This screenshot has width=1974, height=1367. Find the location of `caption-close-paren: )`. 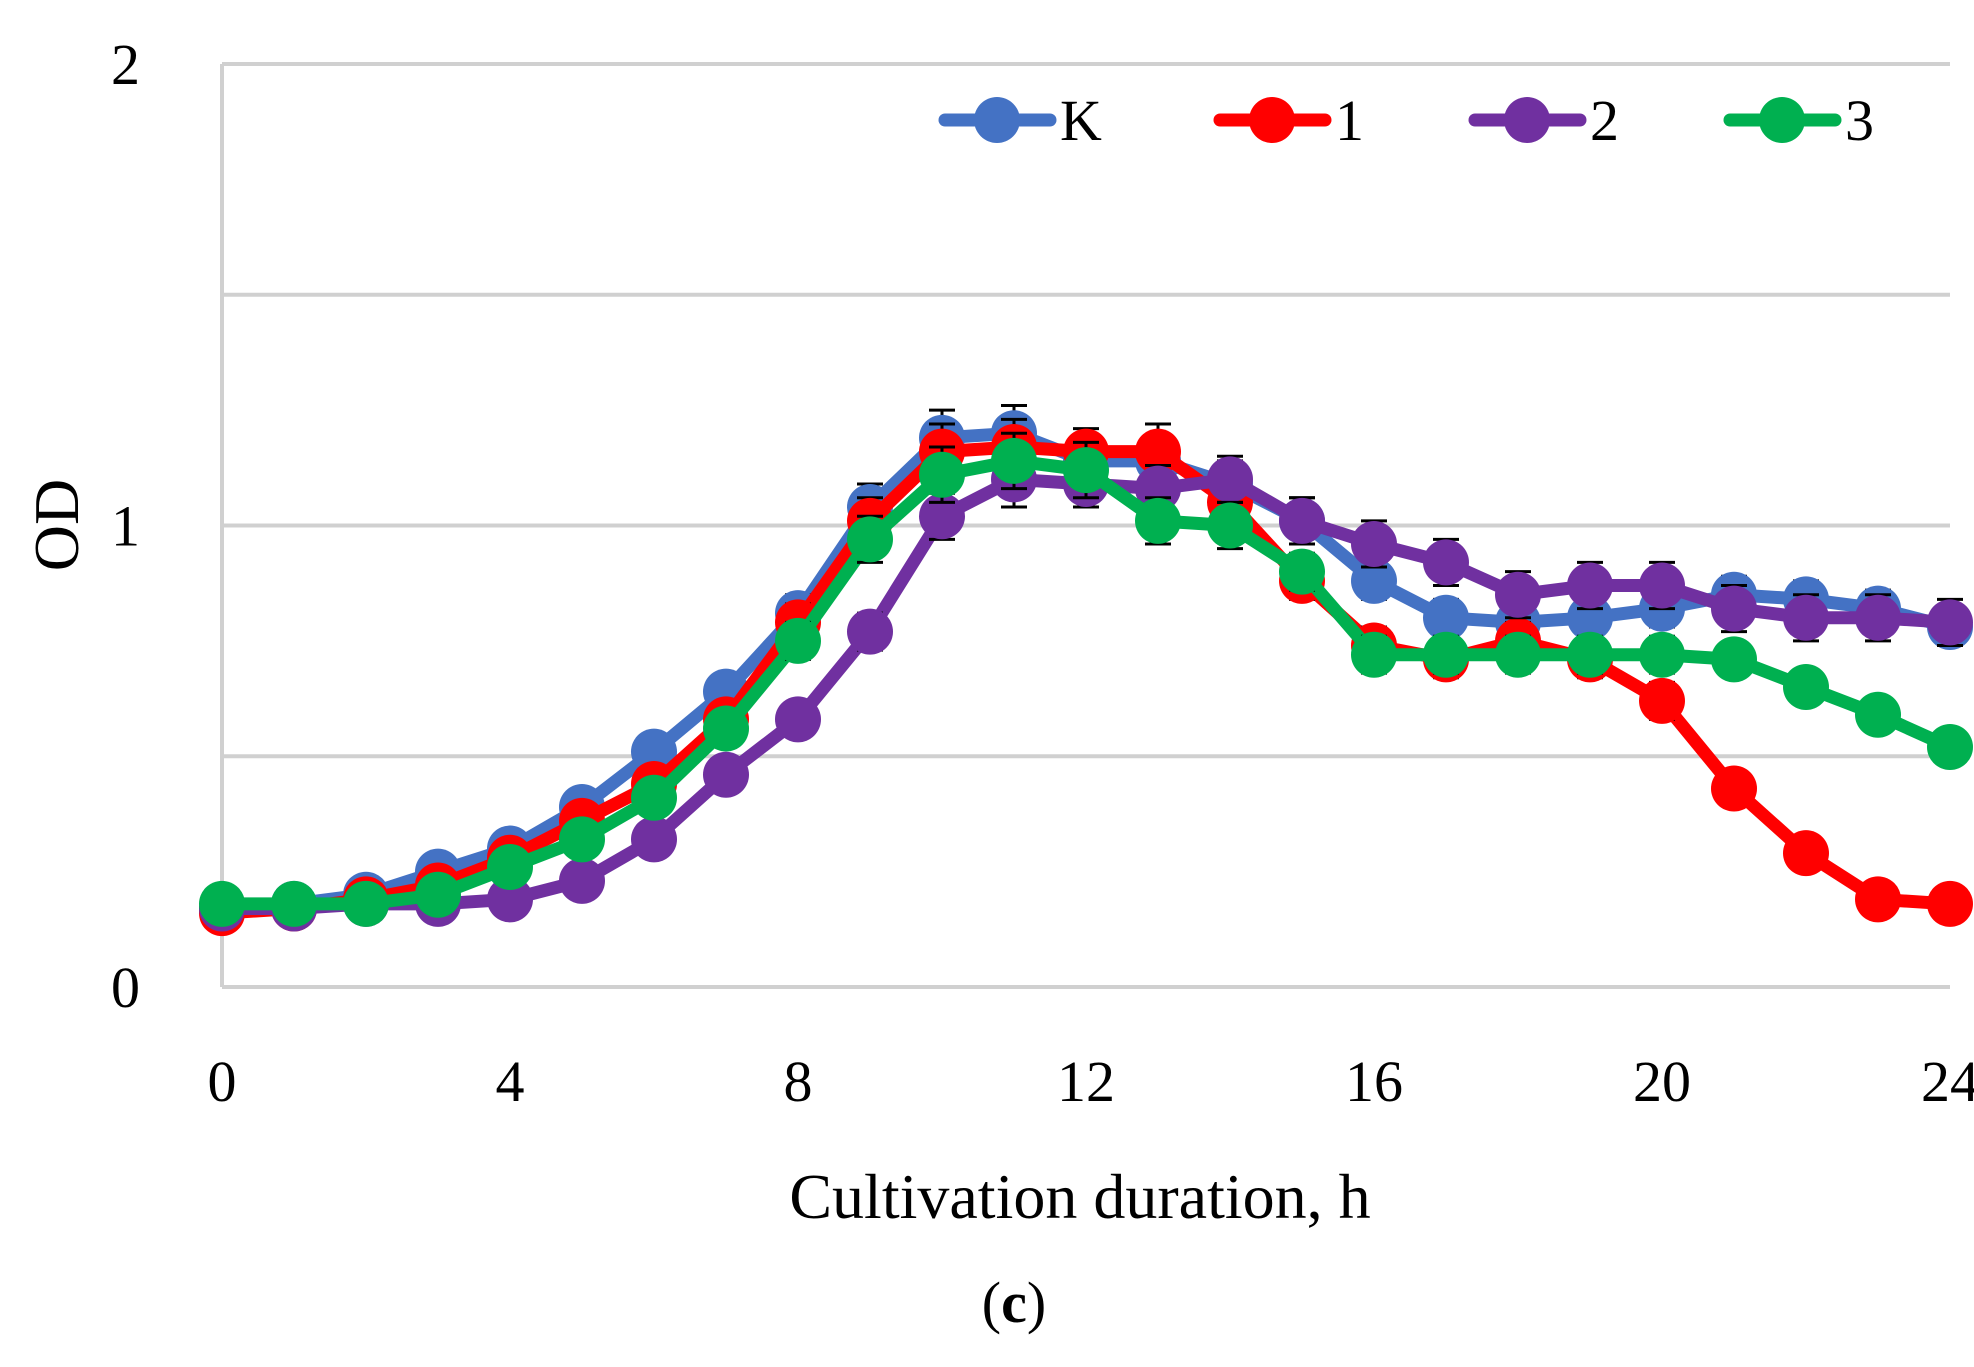

caption-close-paren: ) is located at coordinates (1036, 1302).